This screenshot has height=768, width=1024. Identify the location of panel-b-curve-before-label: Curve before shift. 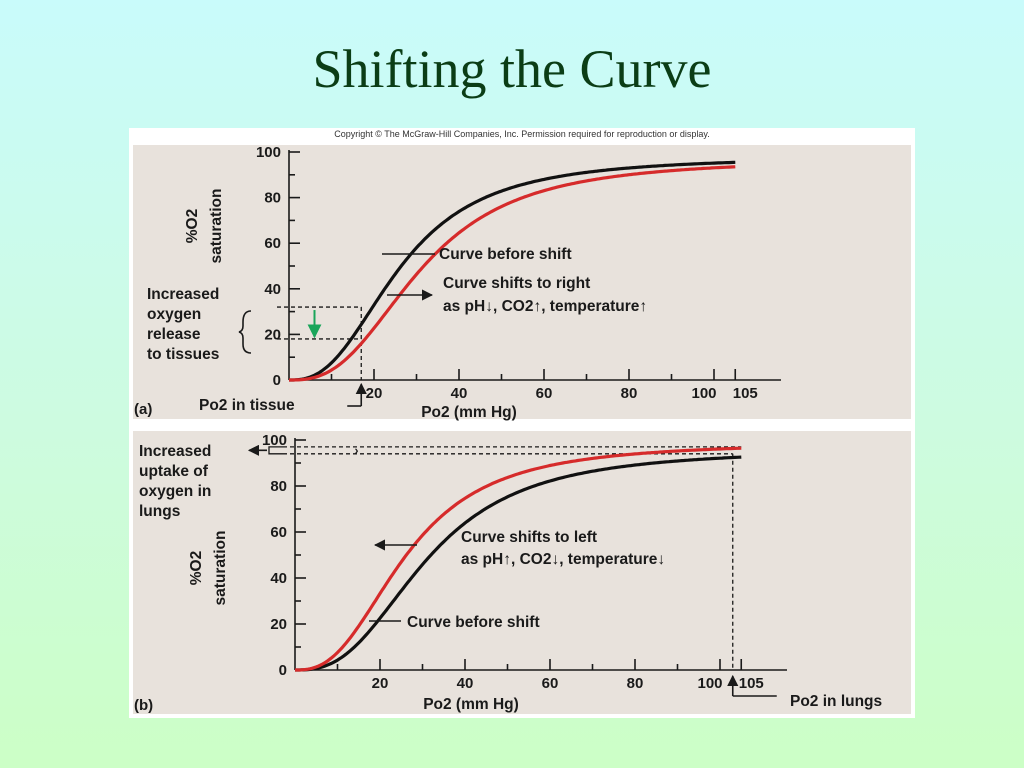
(473, 622).